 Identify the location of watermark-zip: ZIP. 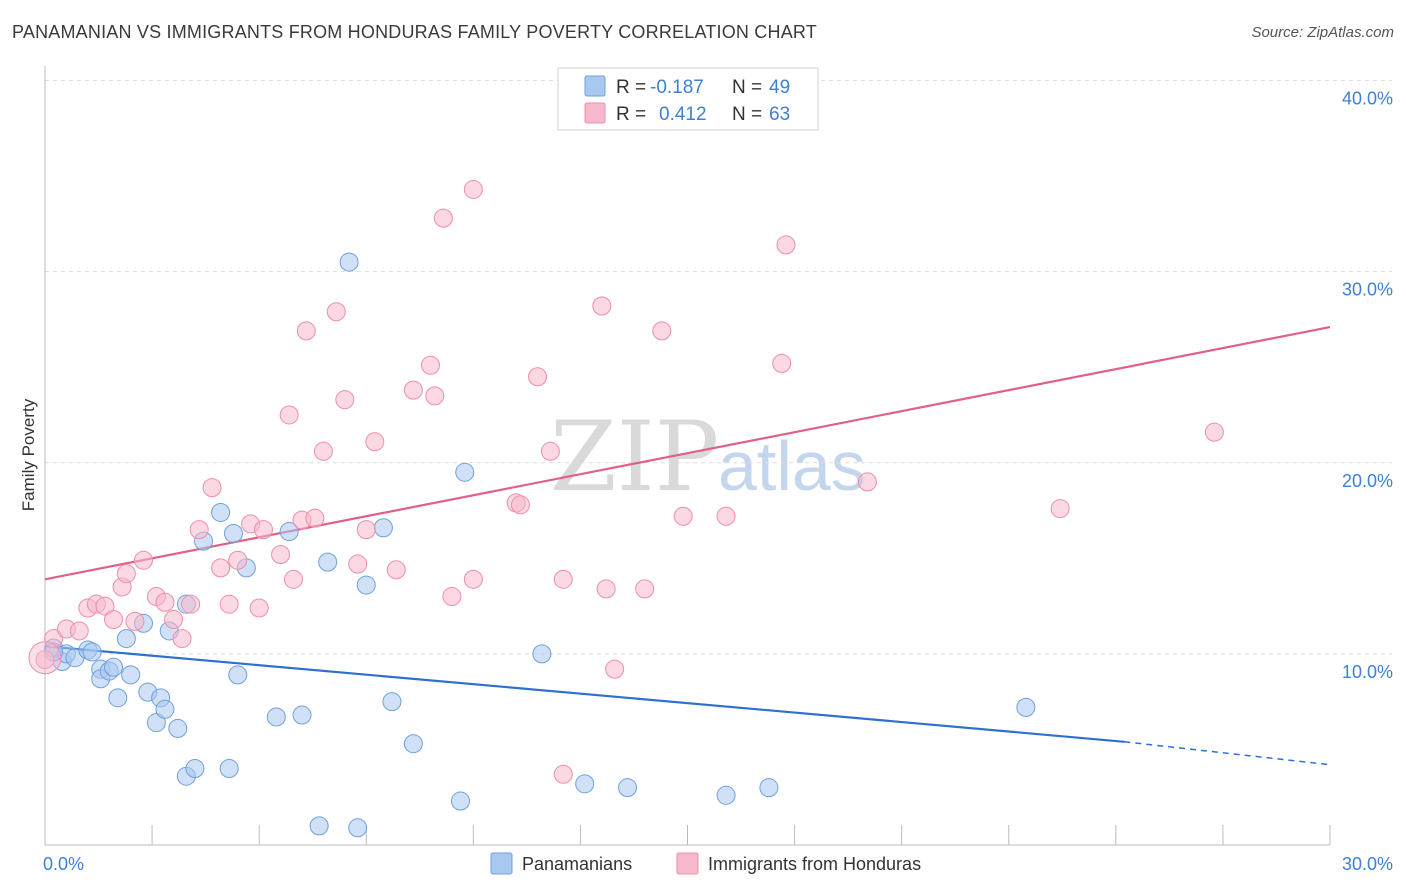
(634, 457).